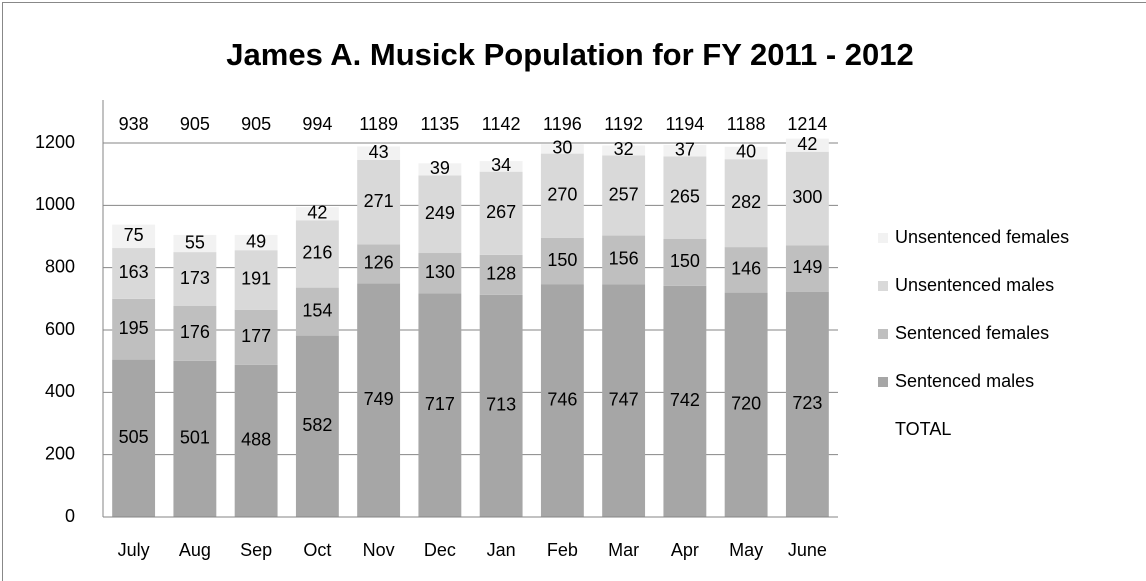 The height and width of the screenshot is (581, 1146). I want to click on data-label: 300, so click(807, 197).